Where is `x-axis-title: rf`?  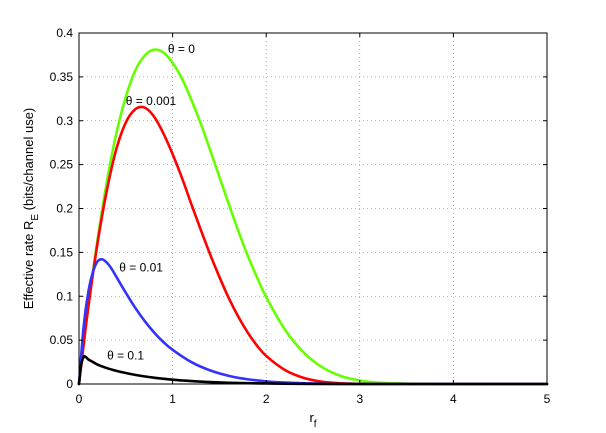 x-axis-title: rf is located at coordinates (312, 420).